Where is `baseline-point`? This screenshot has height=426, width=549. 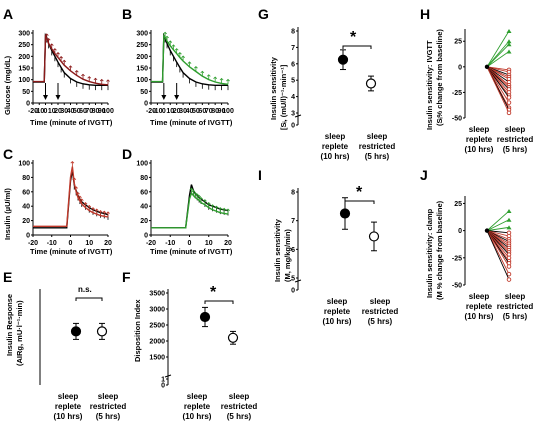 baseline-point is located at coordinates (487, 230).